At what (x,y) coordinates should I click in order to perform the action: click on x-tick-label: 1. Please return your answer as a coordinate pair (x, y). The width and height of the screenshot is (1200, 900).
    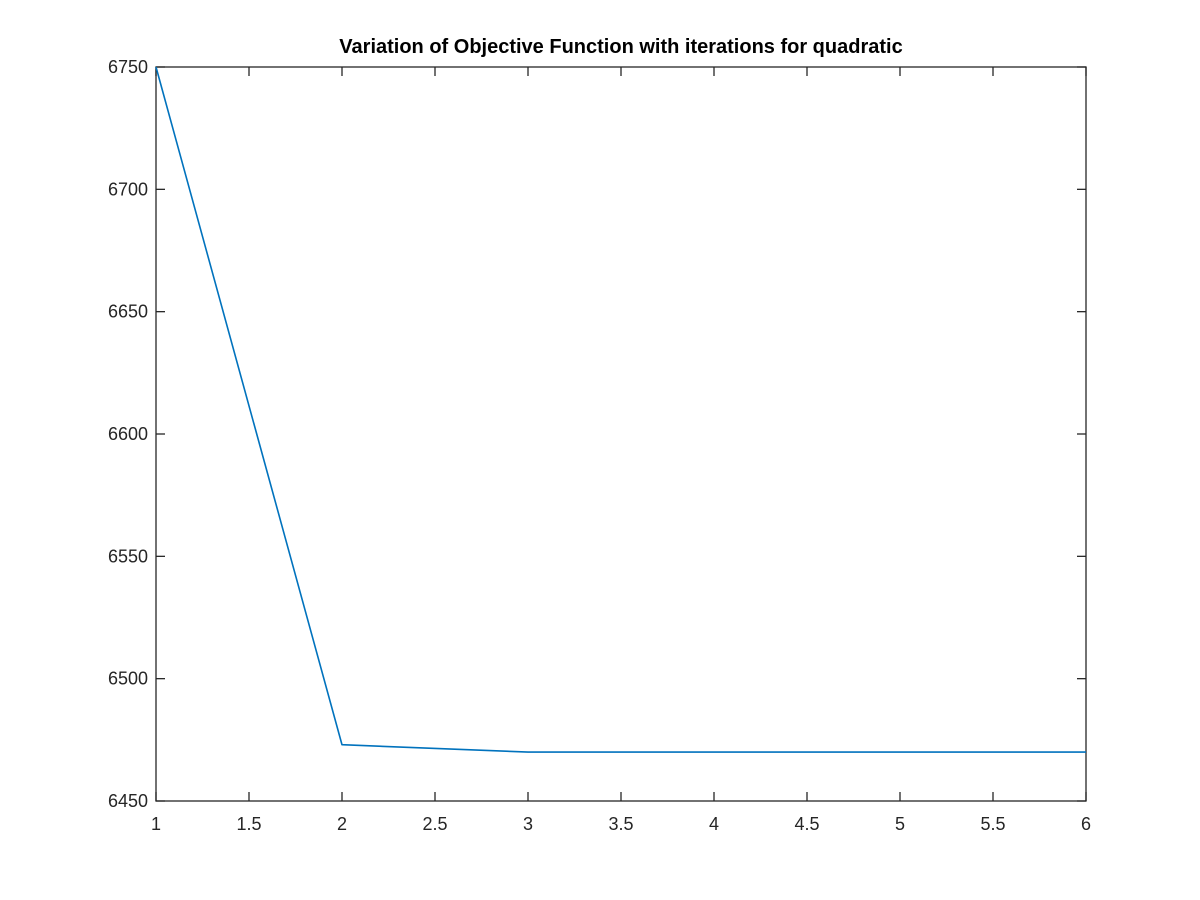
    Looking at the image, I should click on (156, 824).